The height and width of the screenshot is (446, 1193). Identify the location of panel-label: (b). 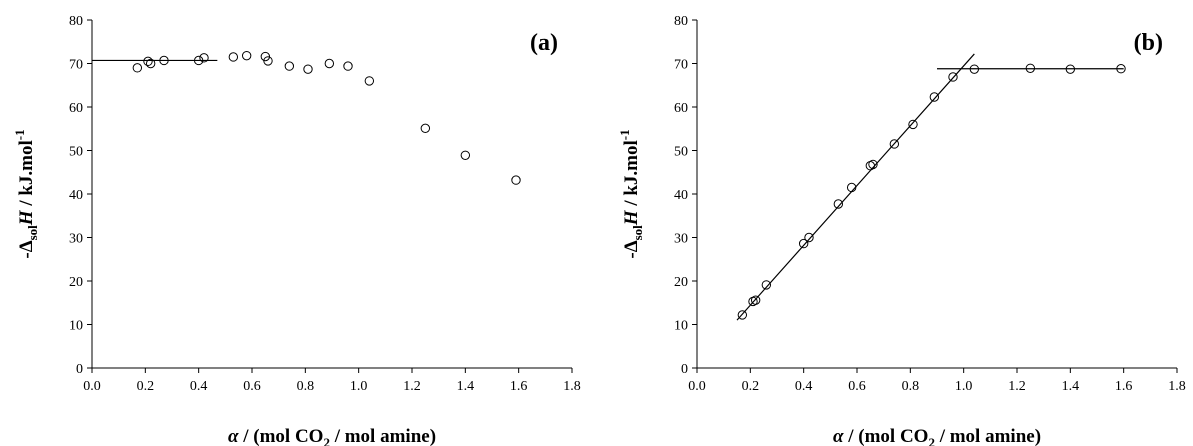
(1148, 43).